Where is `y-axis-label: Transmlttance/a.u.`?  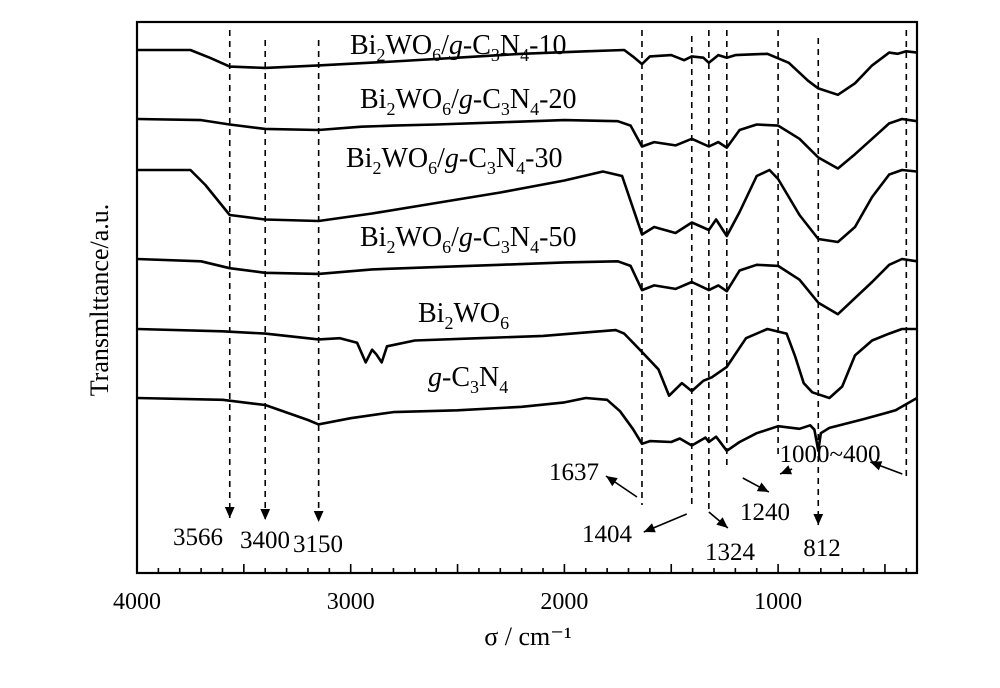 y-axis-label: Transmlttance/a.u. is located at coordinates (99, 300).